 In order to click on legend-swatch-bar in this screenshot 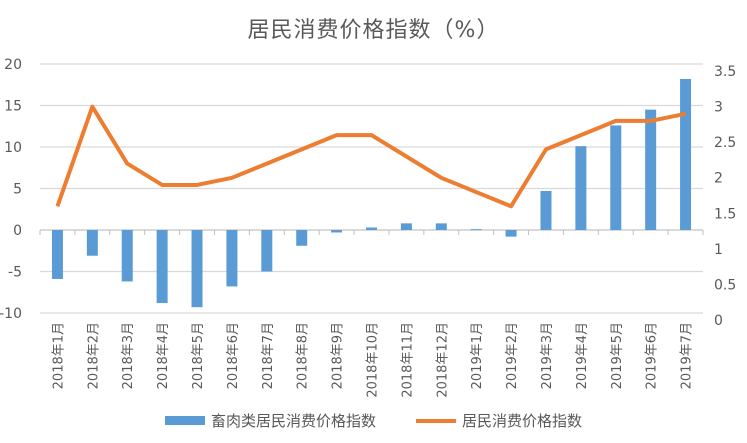, I will do `click(184, 420)`.